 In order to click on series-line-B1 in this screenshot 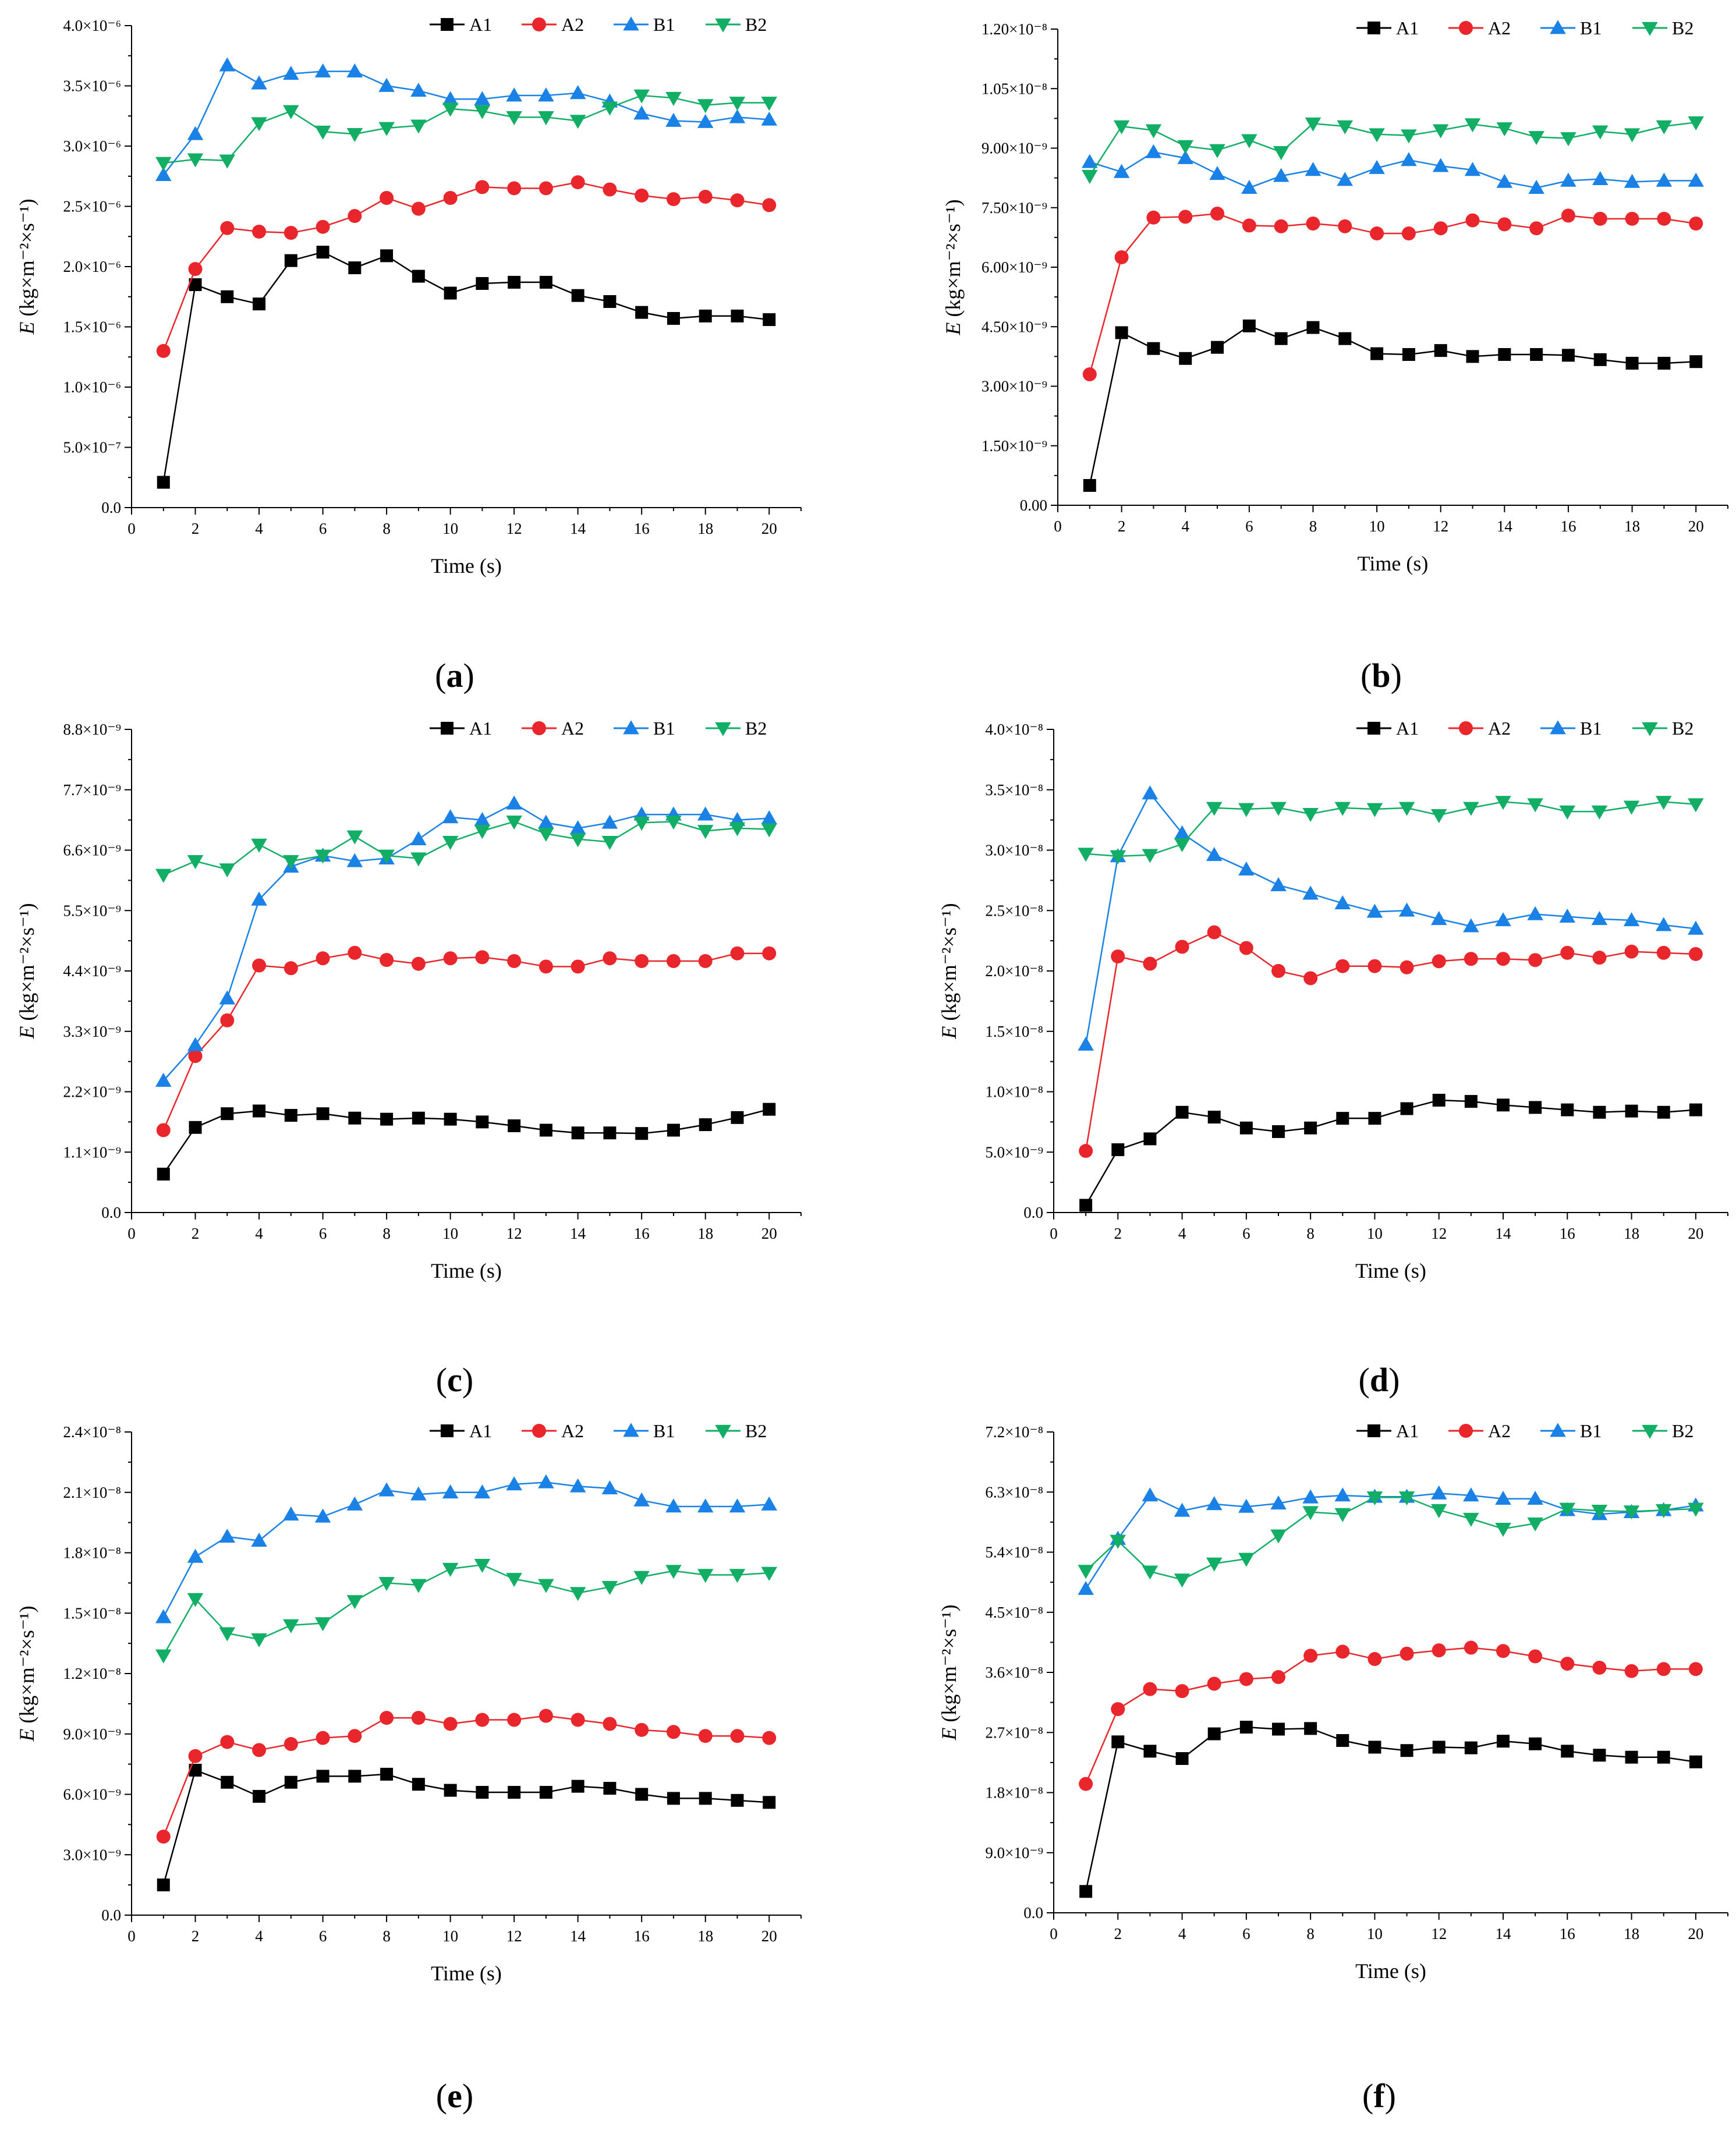, I will do `click(466, 1549)`.